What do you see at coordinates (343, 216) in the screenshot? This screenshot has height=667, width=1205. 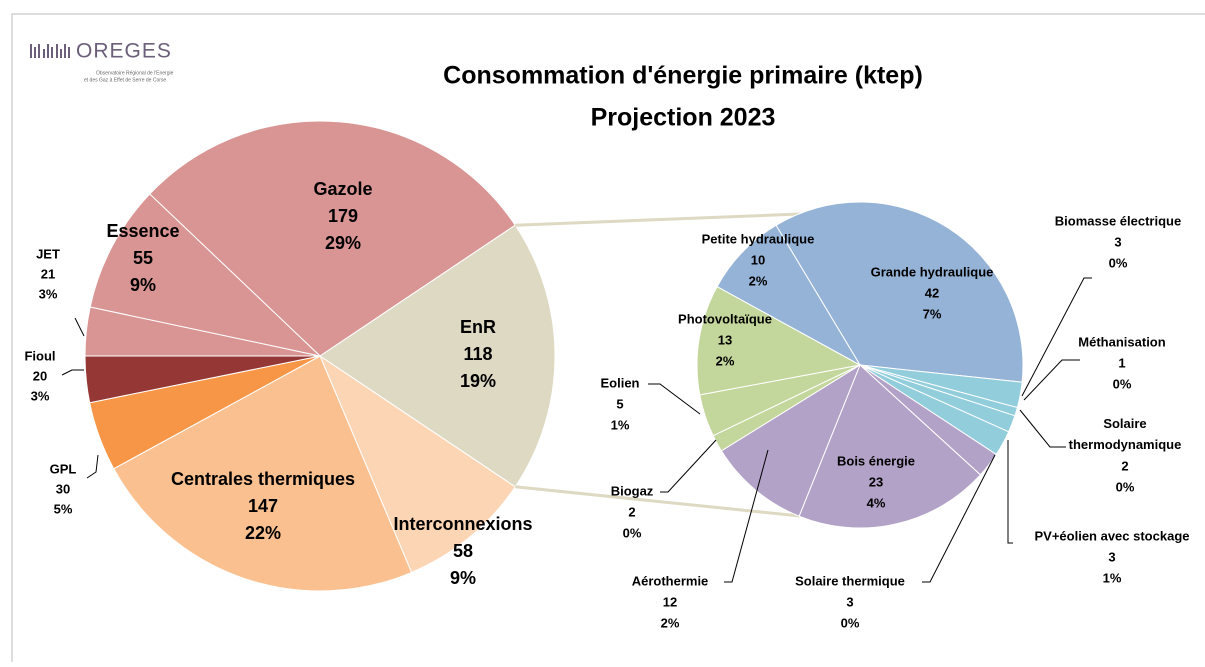 I see `slice-value: 179` at bounding box center [343, 216].